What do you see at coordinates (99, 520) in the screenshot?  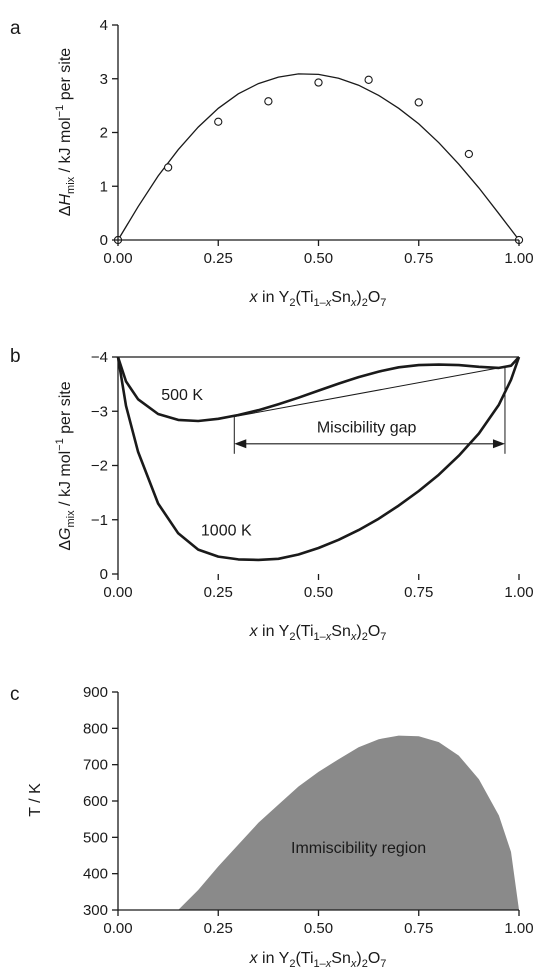 I see `panel-b-y-tick-label: −1` at bounding box center [99, 520].